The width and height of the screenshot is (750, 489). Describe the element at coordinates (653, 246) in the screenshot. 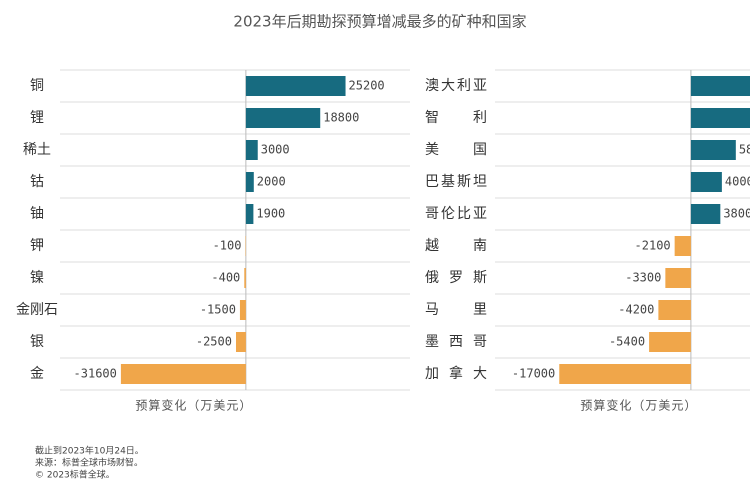

I see `value-label: -2100` at that location.